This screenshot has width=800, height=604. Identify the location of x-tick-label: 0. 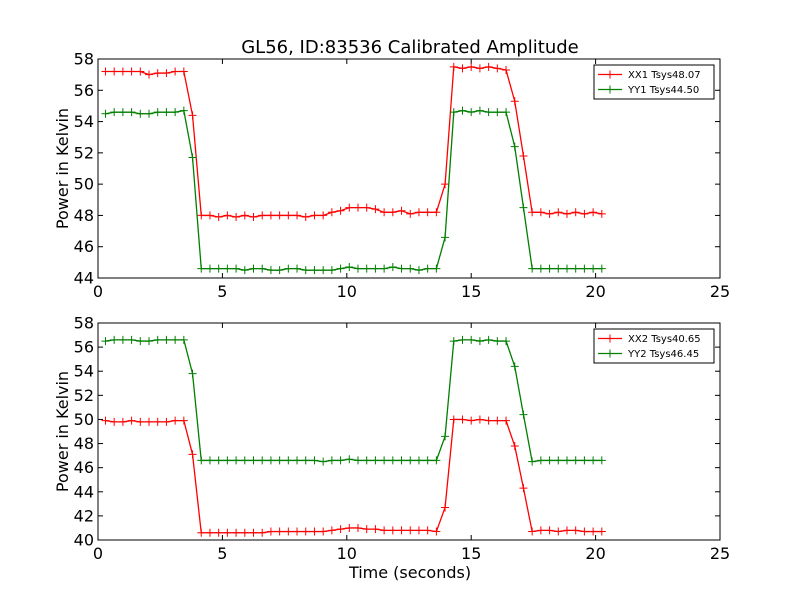
(98, 553).